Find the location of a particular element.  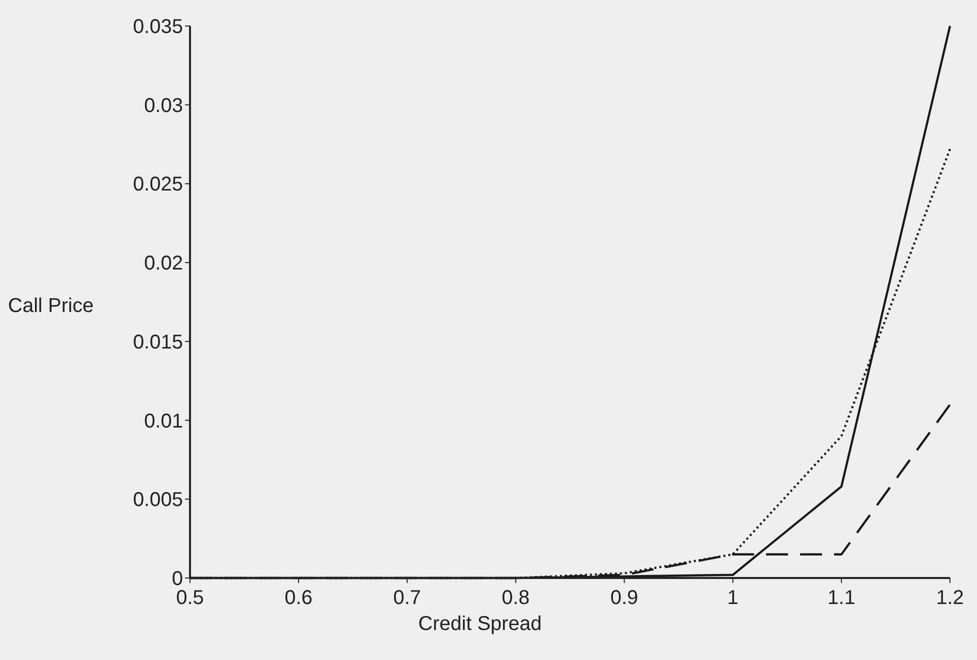

y-tick-label: 0.03 is located at coordinates (163, 105).